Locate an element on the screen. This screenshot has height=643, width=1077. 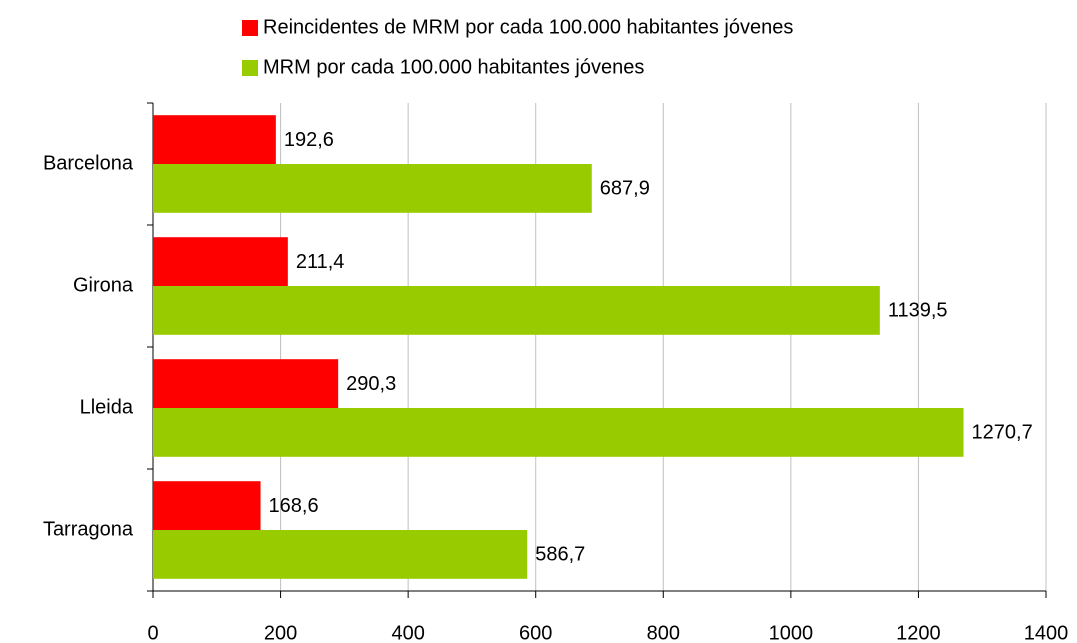
value-label: 1139,5 is located at coordinates (918, 311).